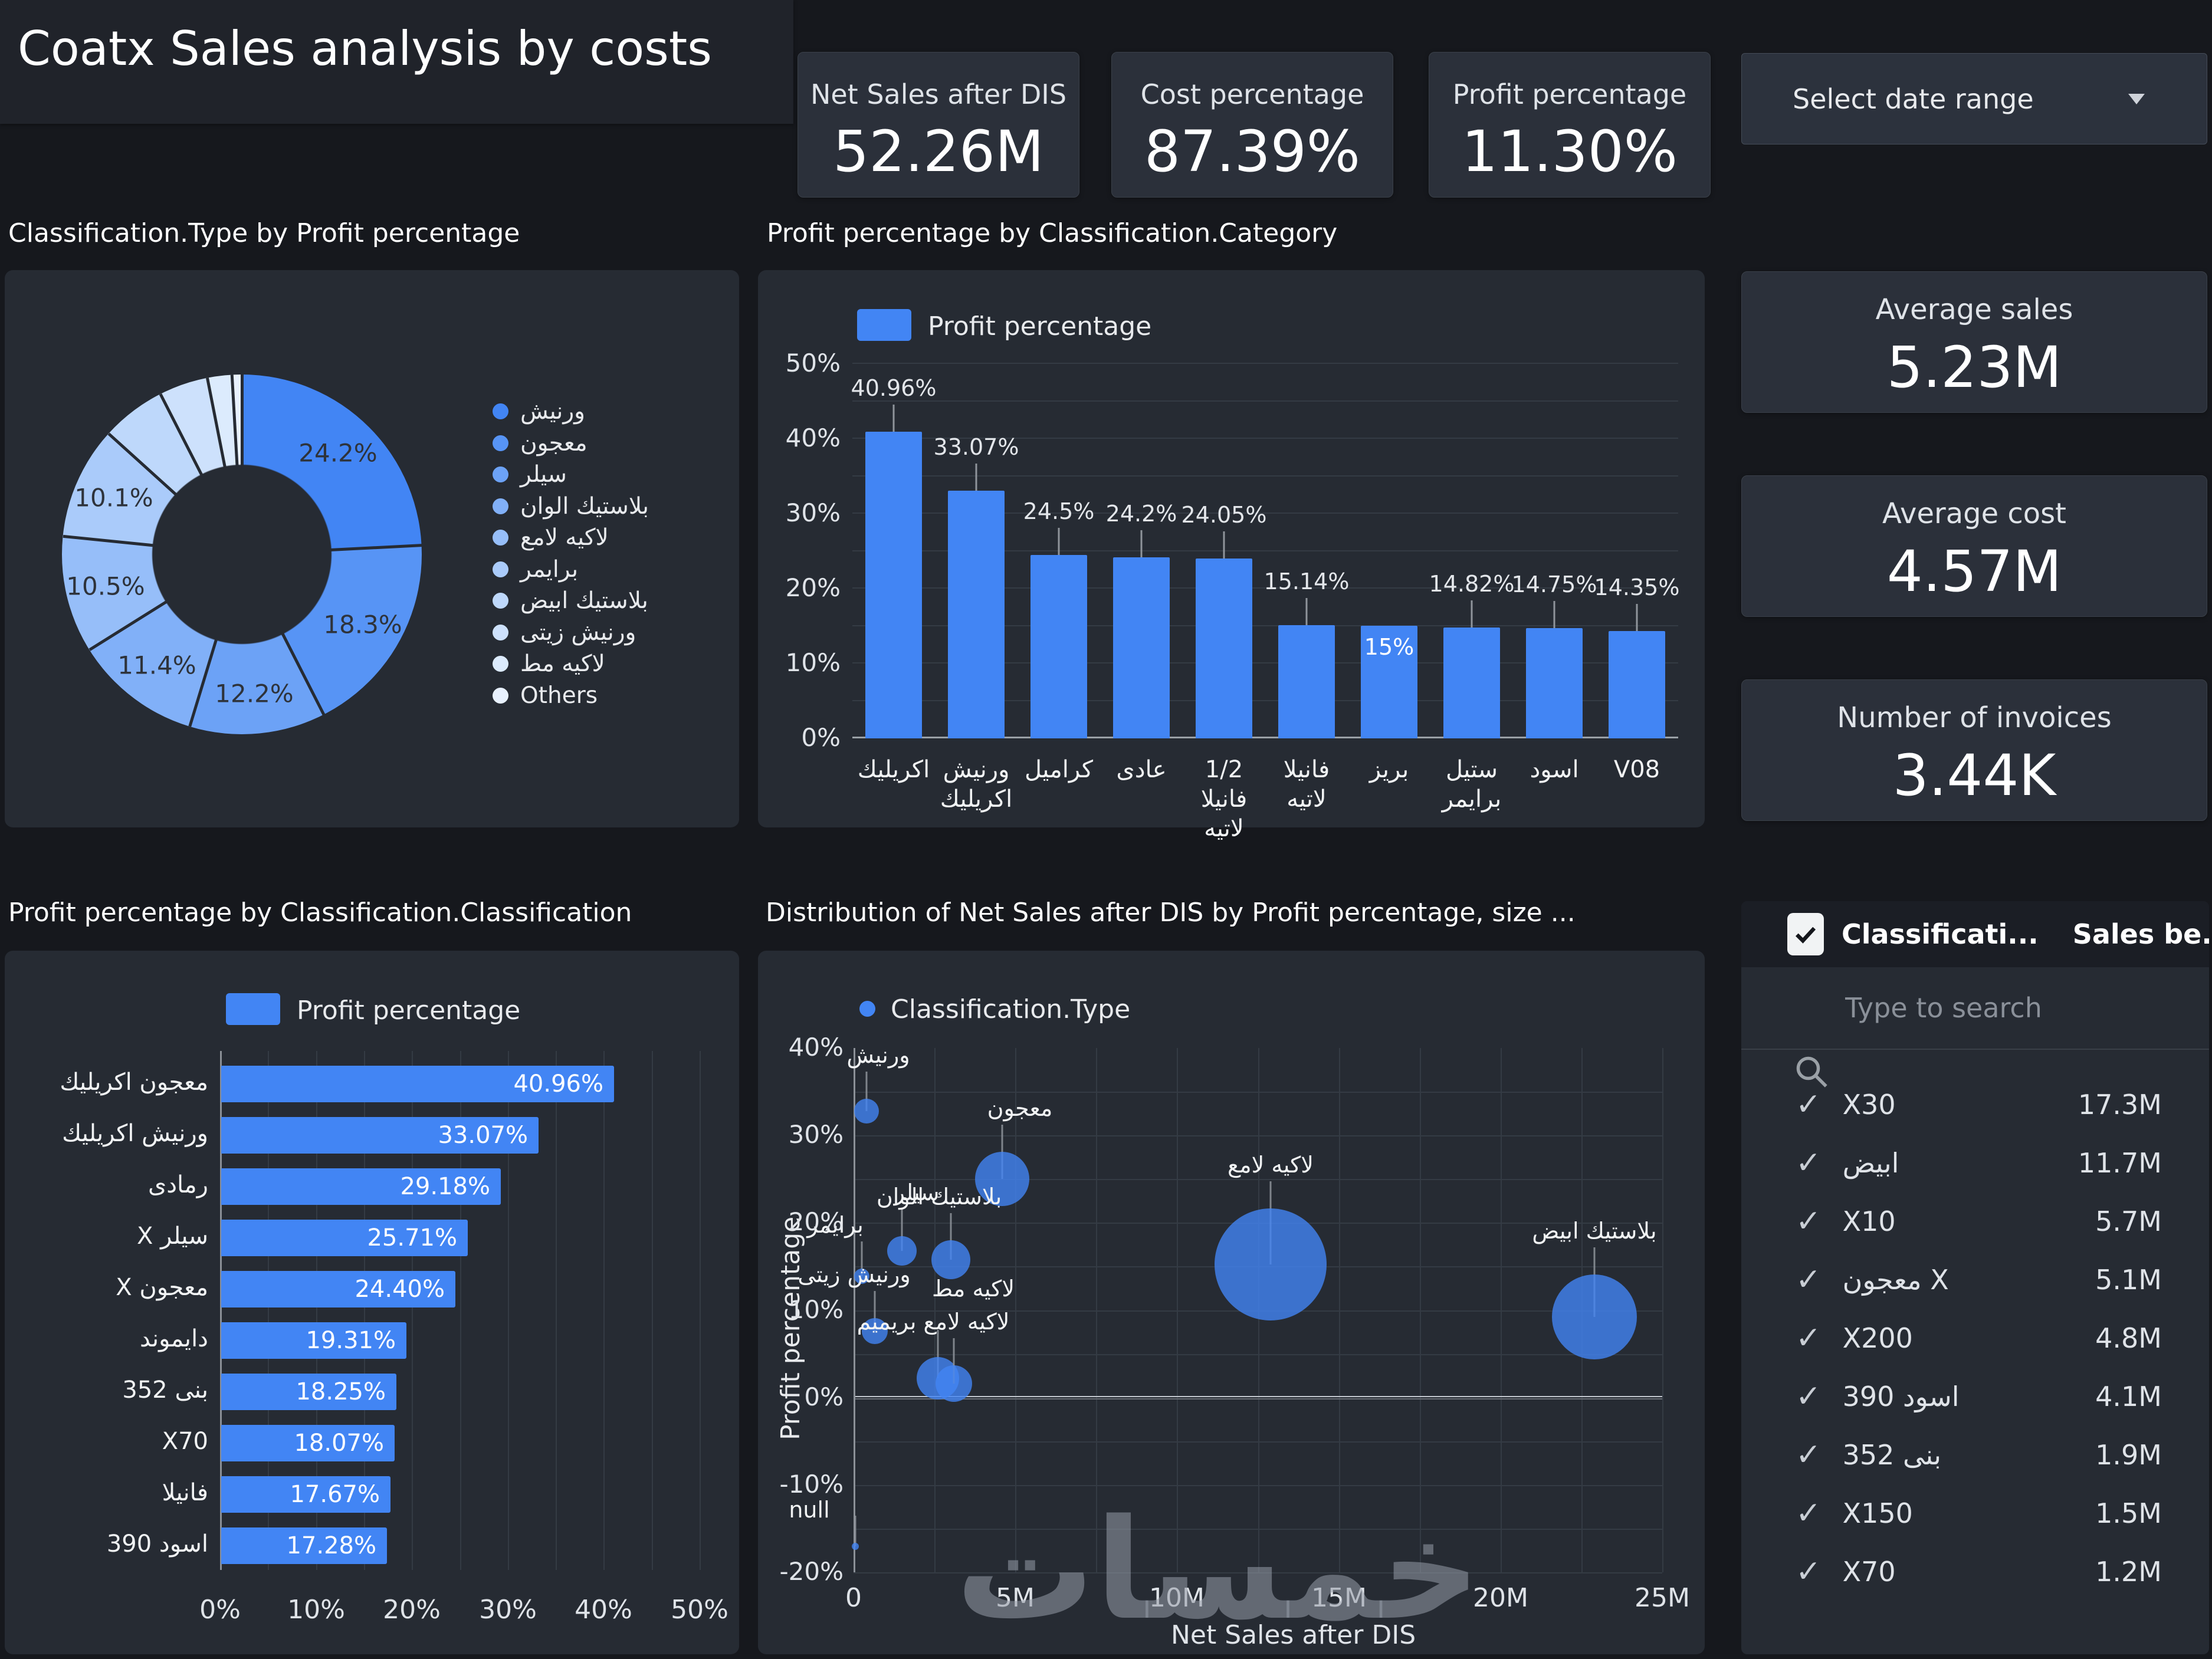 Image resolution: width=2212 pixels, height=1659 pixels. What do you see at coordinates (530, 474) in the screenshot?
I see `legend-item-2: سيلر` at bounding box center [530, 474].